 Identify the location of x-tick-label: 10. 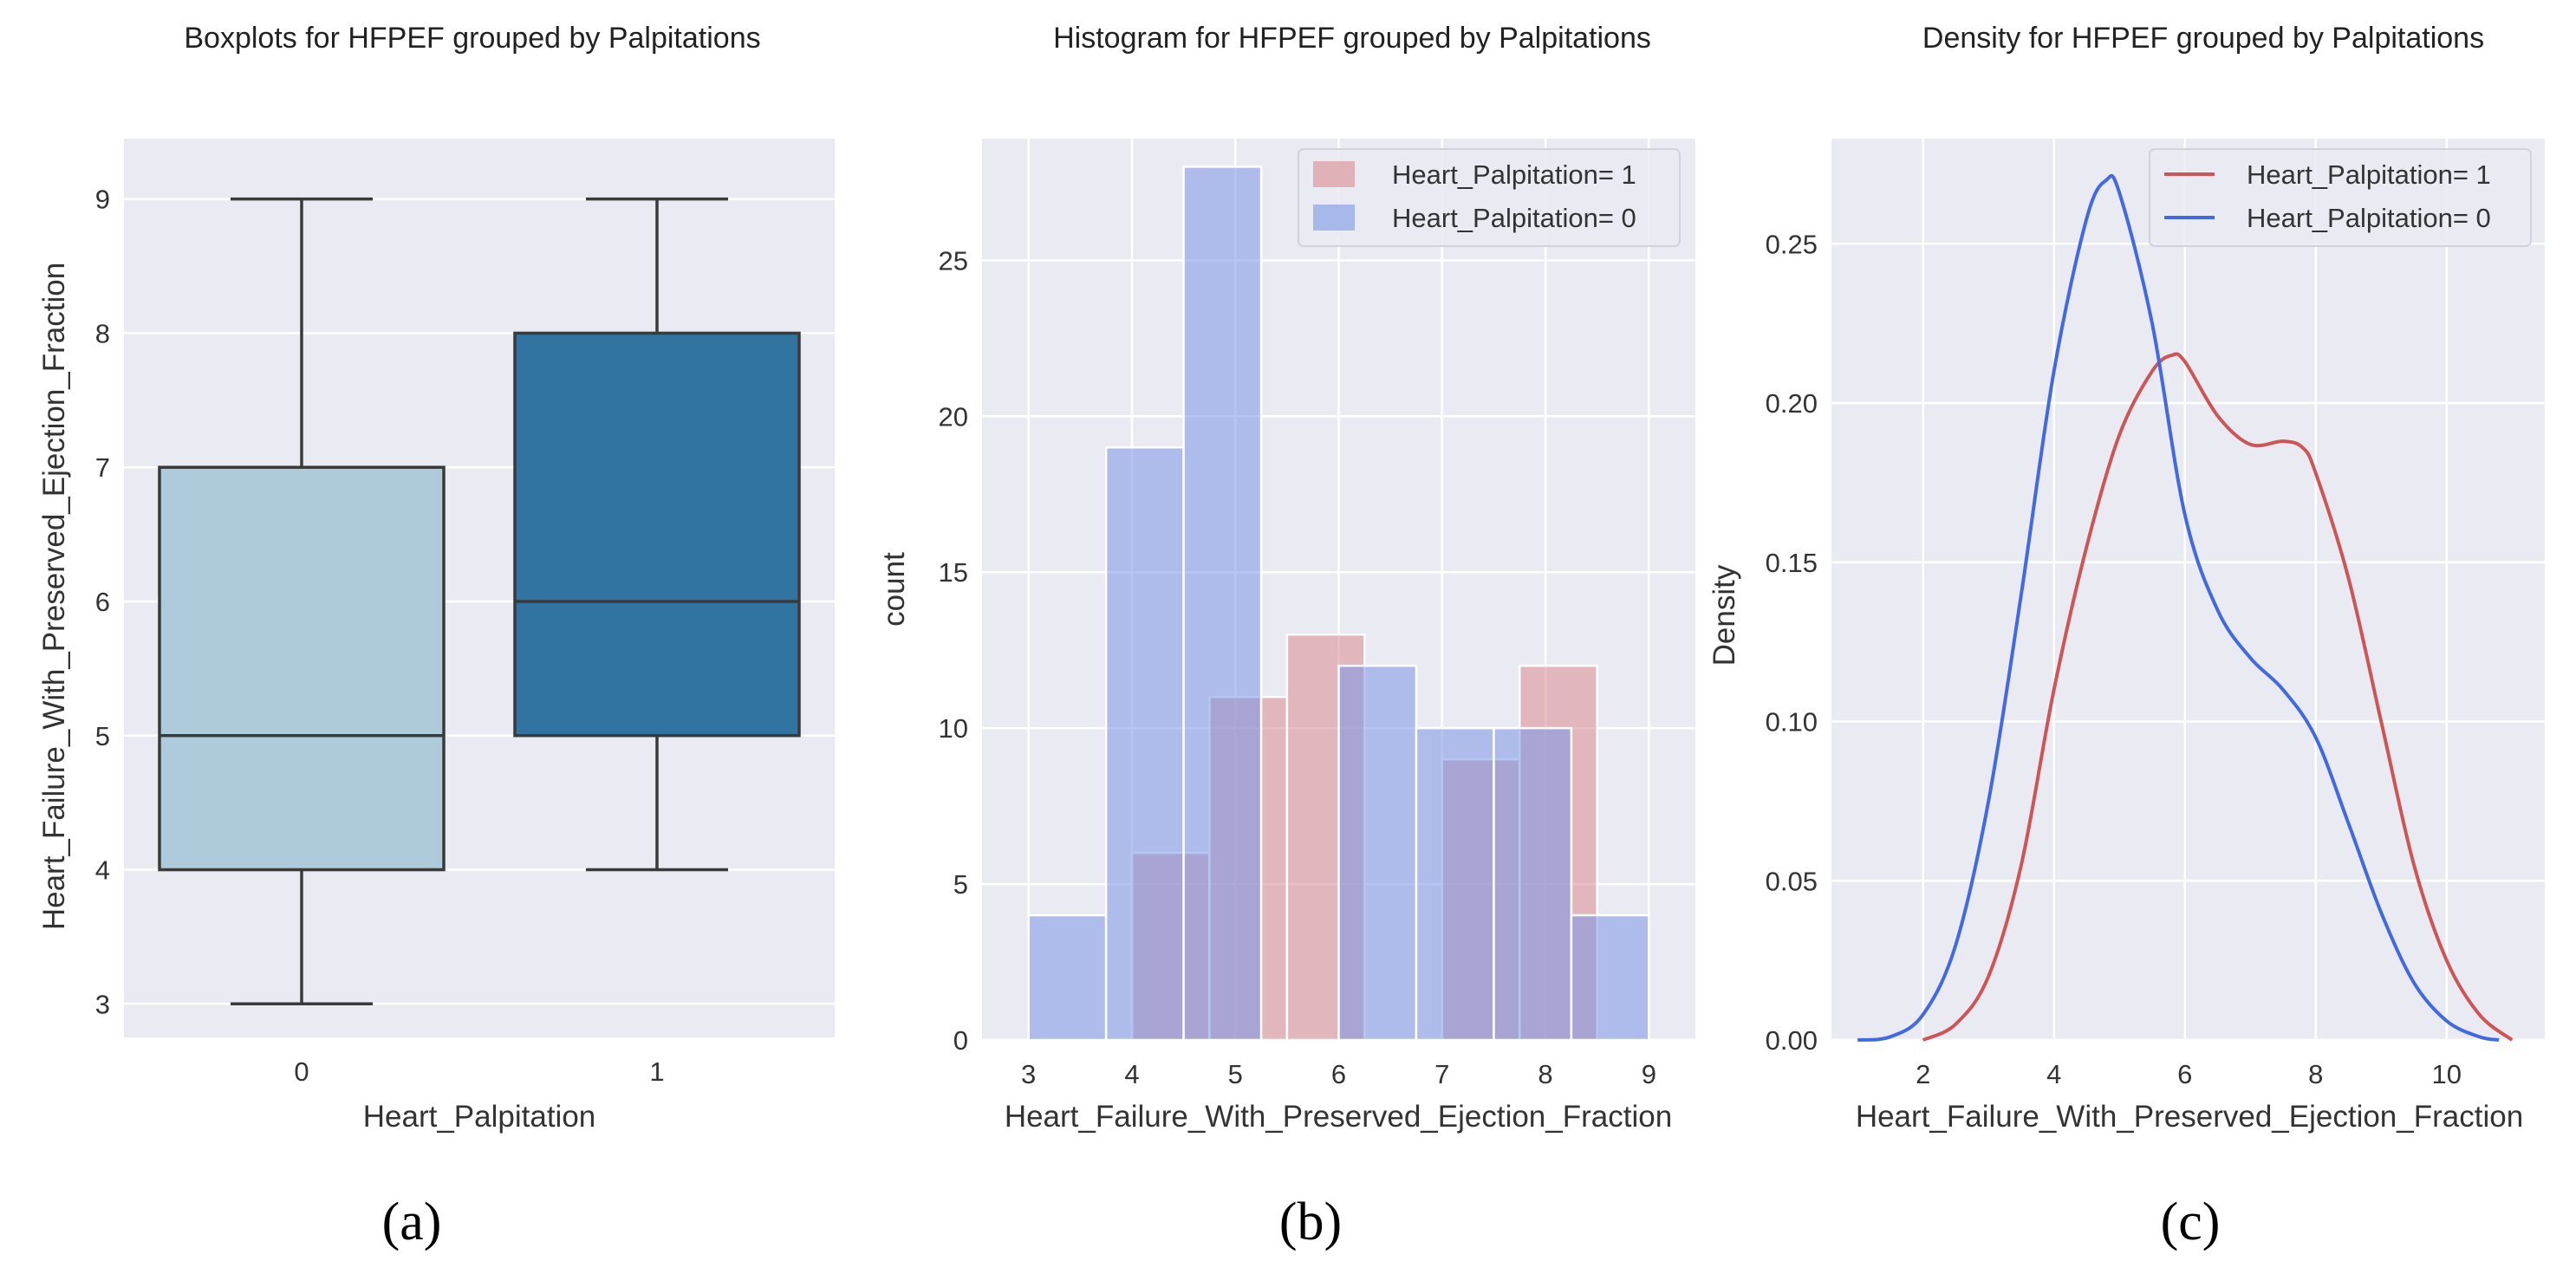
(2447, 1074).